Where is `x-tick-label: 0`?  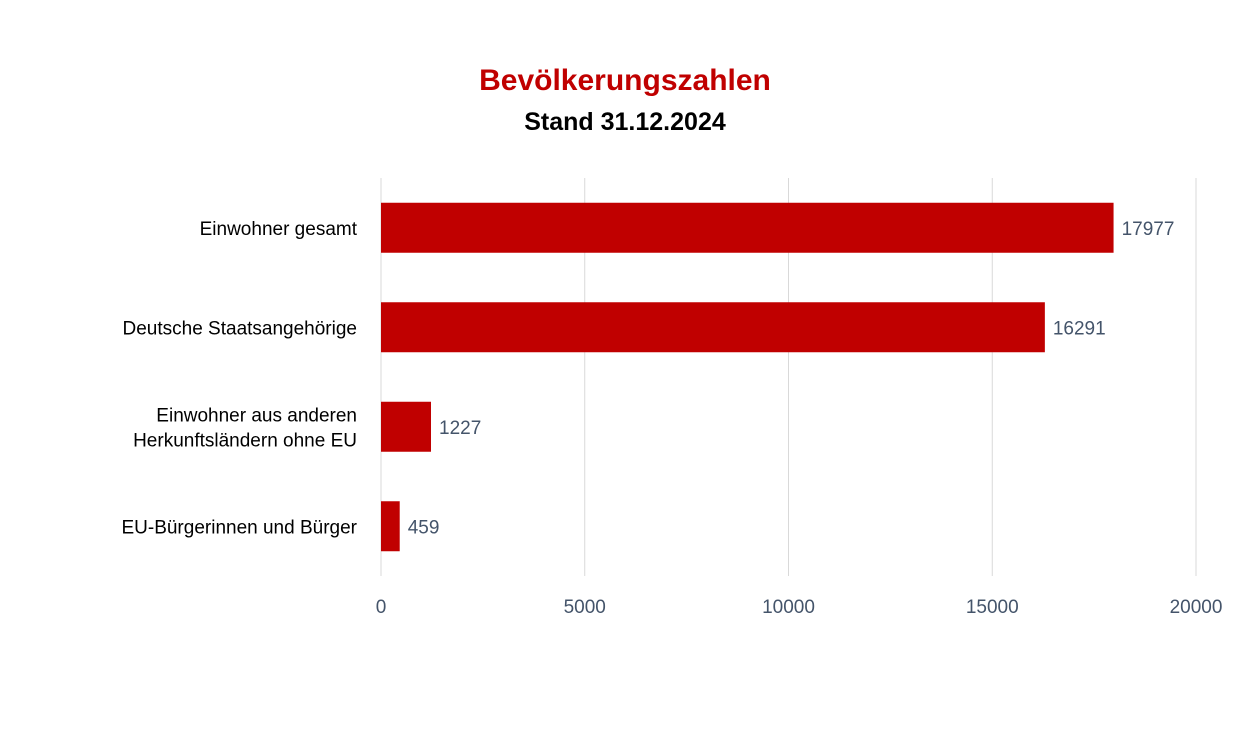
x-tick-label: 0 is located at coordinates (381, 607).